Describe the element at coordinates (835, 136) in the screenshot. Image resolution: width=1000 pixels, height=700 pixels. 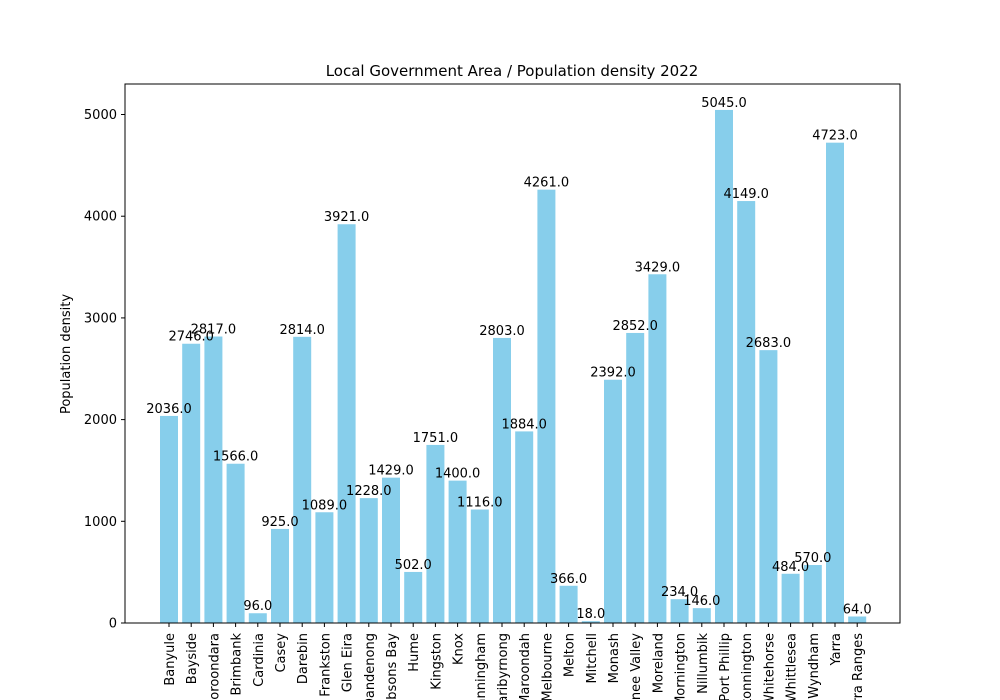
I see `bar-value-label: 4723.0` at that location.